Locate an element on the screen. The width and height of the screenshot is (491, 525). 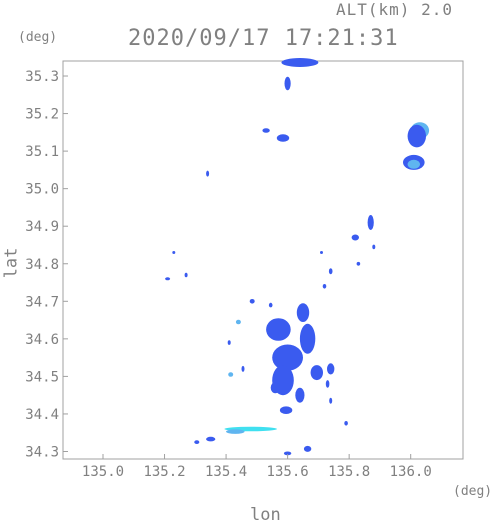
chart-title-timestamp: 2020/09/17 17:21:31 is located at coordinates (263, 38).